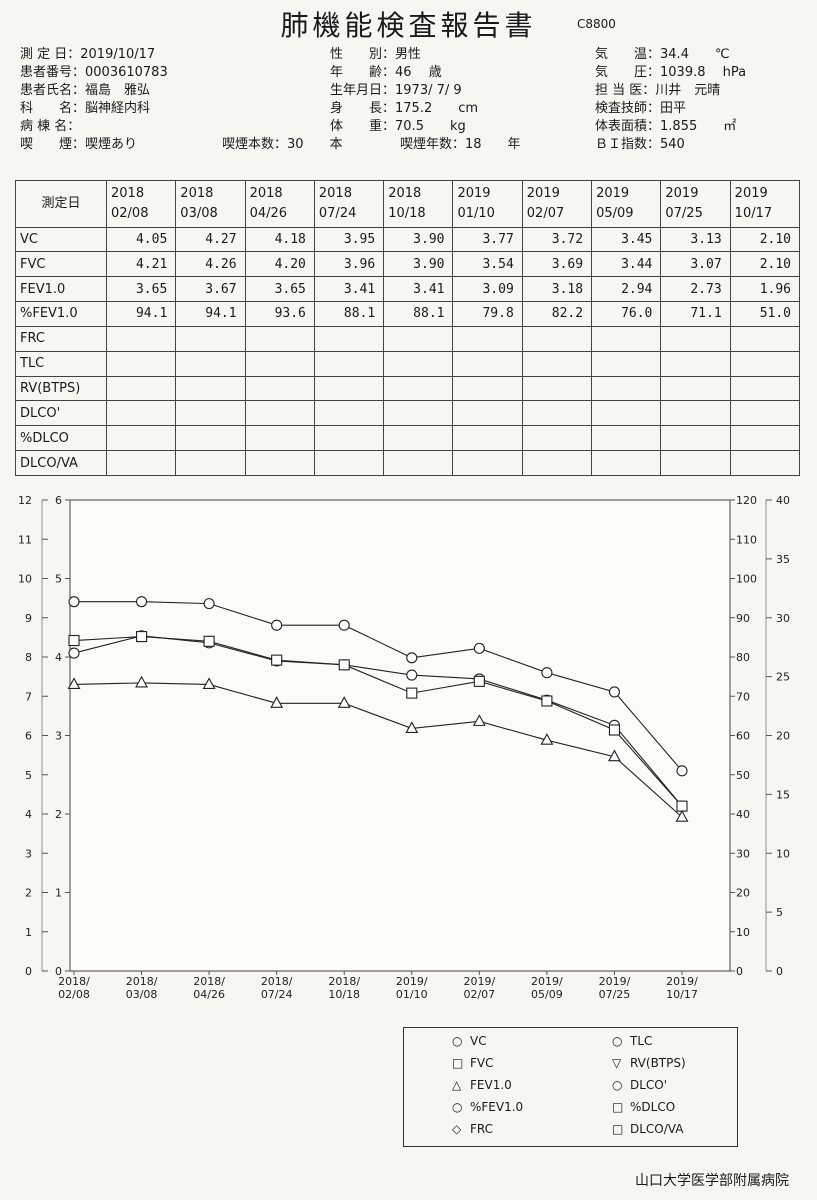  Describe the element at coordinates (743, 775) in the screenshot. I see `right-inner-tick-label: 50` at that location.